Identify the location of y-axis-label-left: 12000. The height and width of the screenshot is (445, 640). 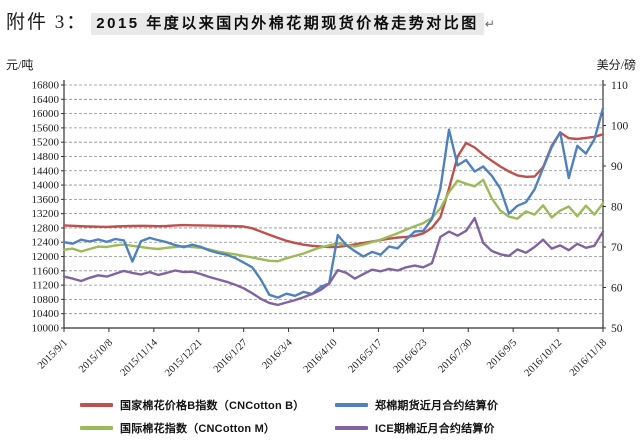
(46, 257).